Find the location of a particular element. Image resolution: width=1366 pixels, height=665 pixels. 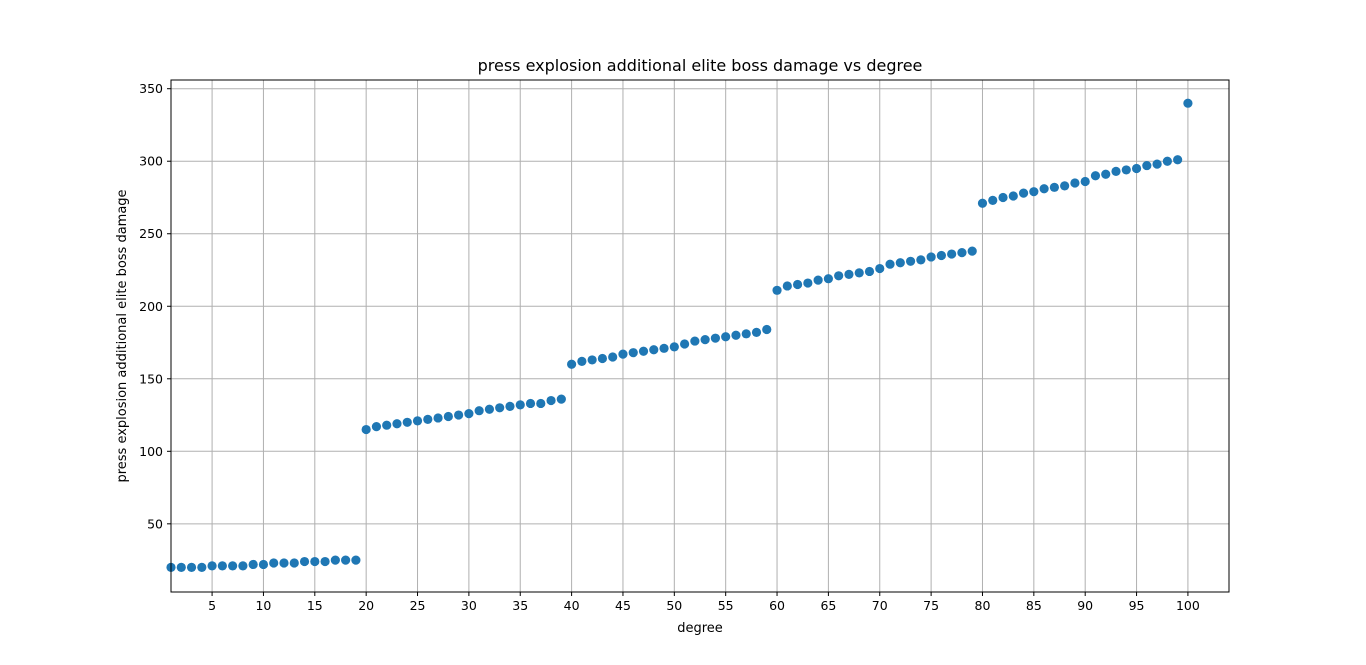

y-tick-label: 50 is located at coordinates (155, 523).